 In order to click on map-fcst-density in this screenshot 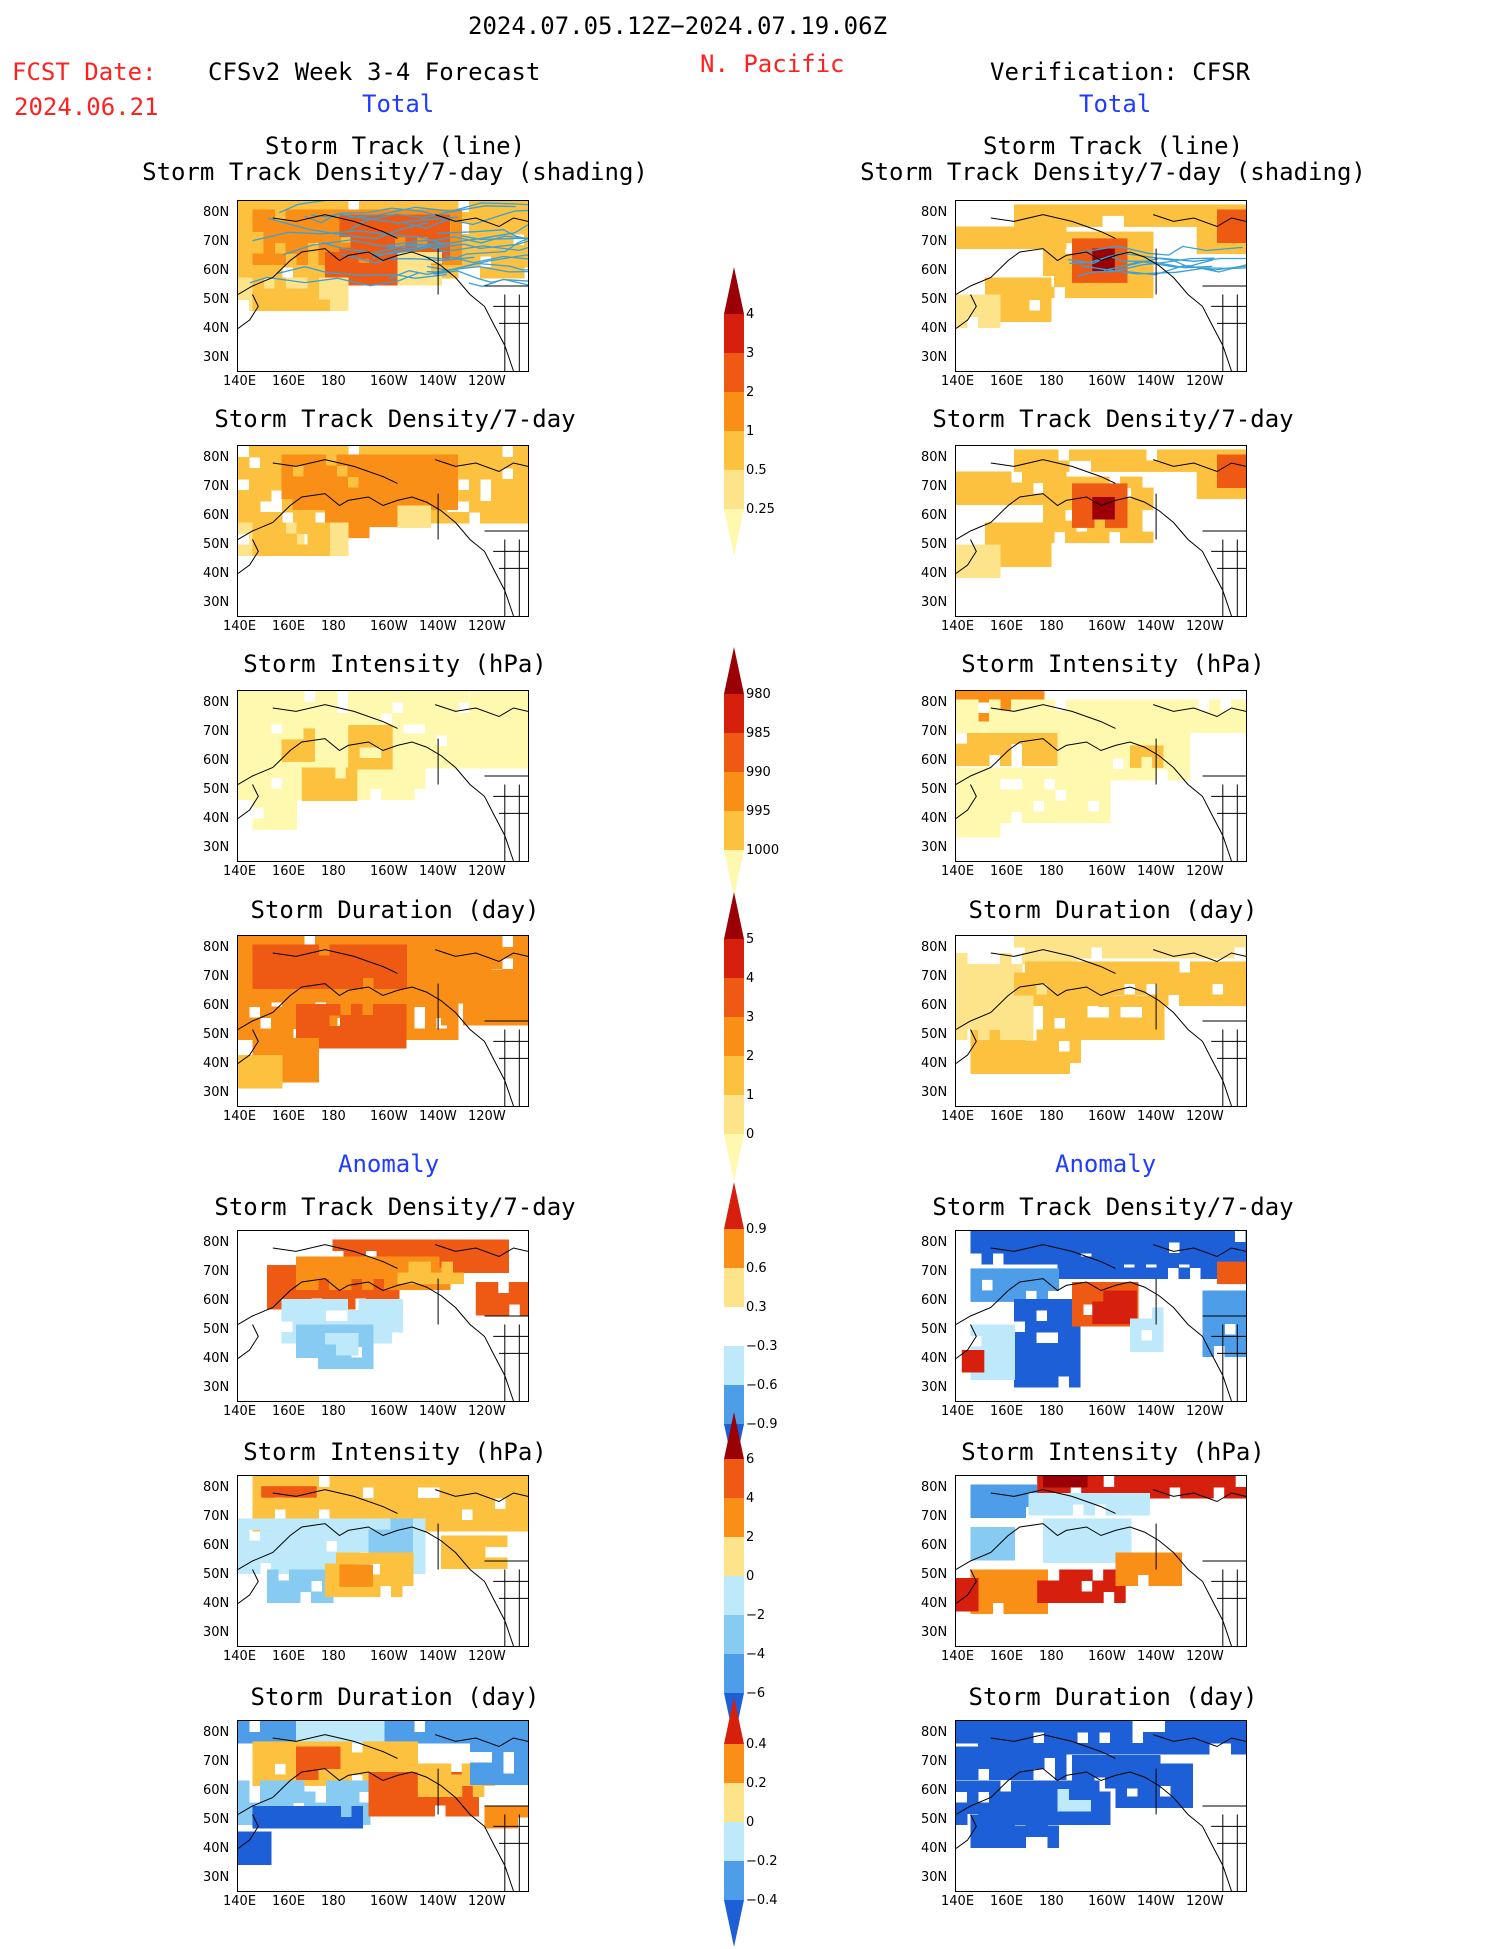, I will do `click(383, 531)`.